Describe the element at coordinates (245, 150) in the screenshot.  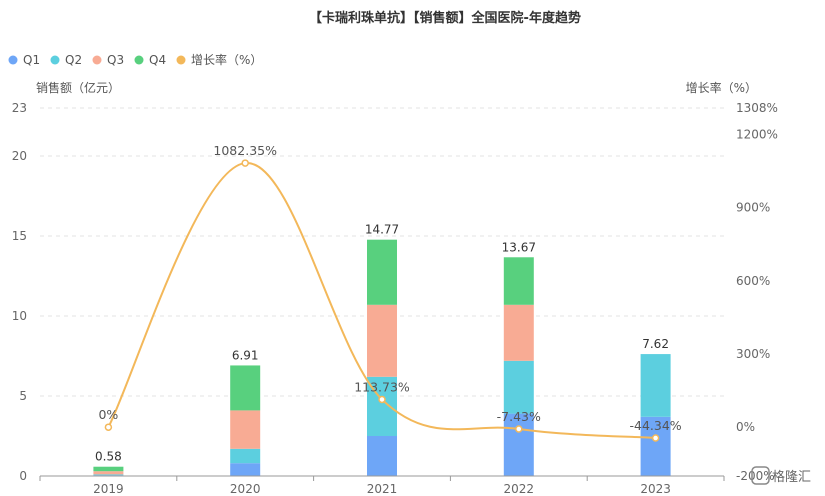
I see `growth-rate-label: 1082.35%` at that location.